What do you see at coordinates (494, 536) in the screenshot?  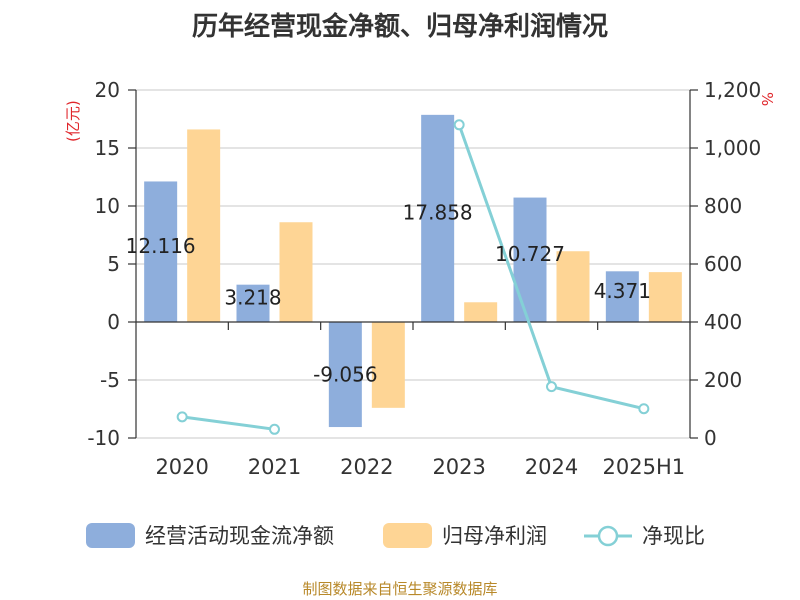 I see `legend-label-profit: 归母净利润` at bounding box center [494, 536].